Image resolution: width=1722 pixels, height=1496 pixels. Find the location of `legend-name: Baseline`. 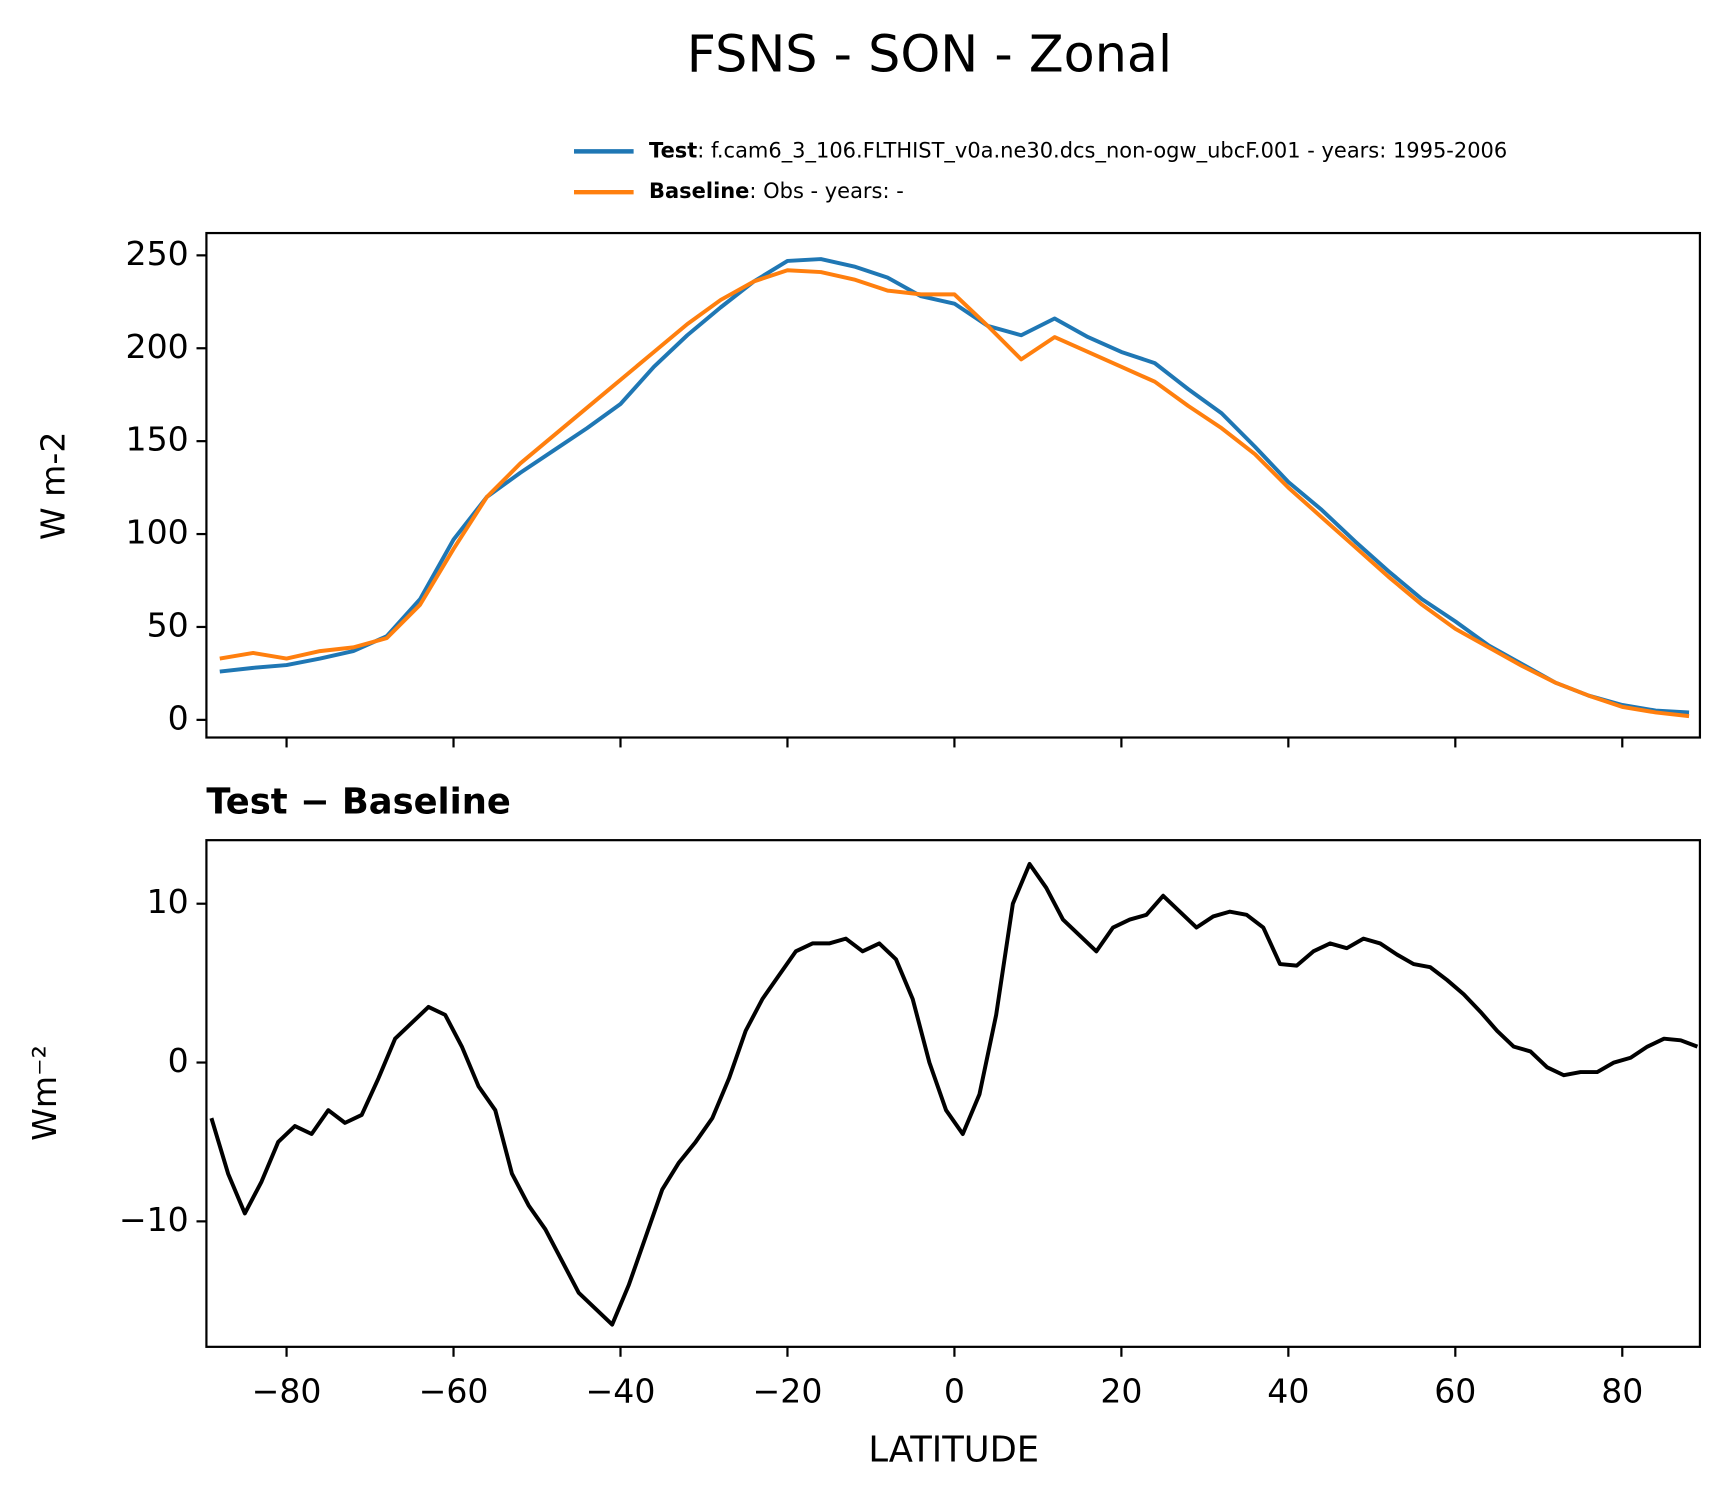

legend-name: Baseline is located at coordinates (699, 191).